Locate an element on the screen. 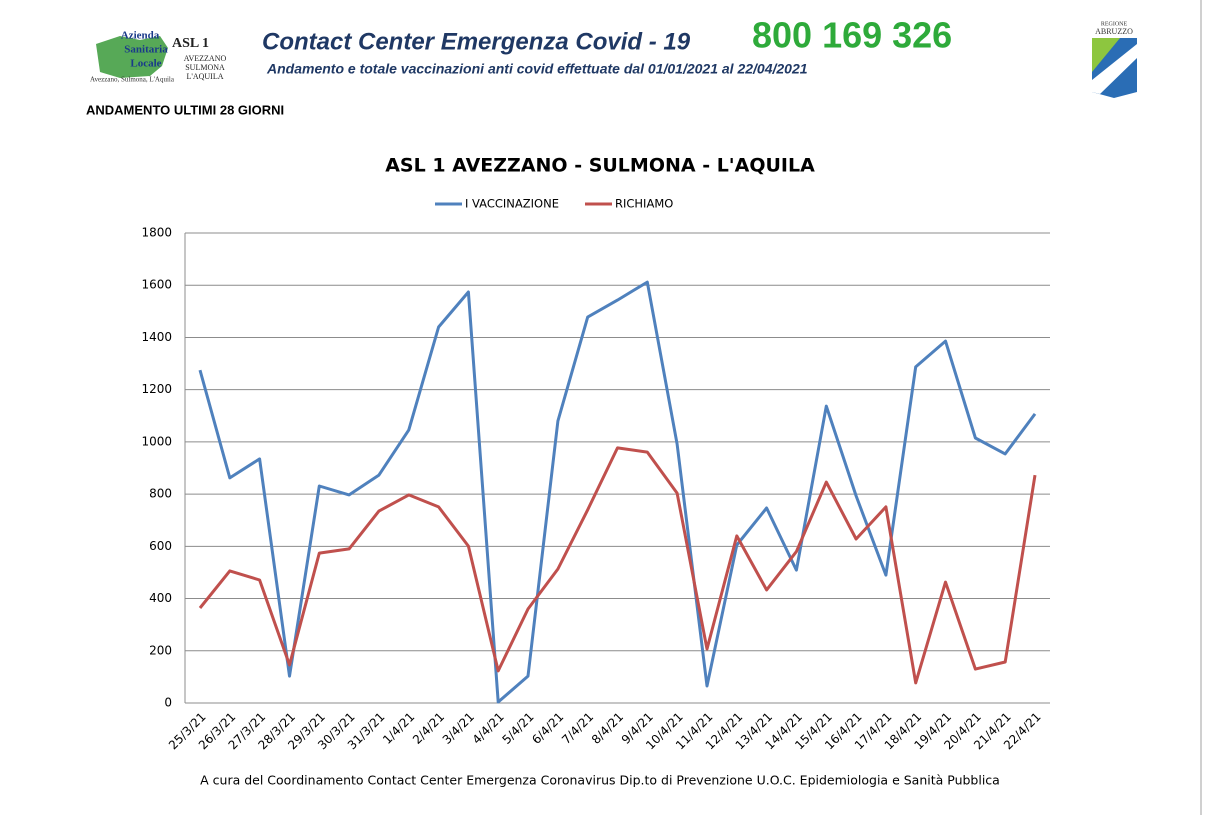  asl-sub: L'AQUILA is located at coordinates (205, 76).